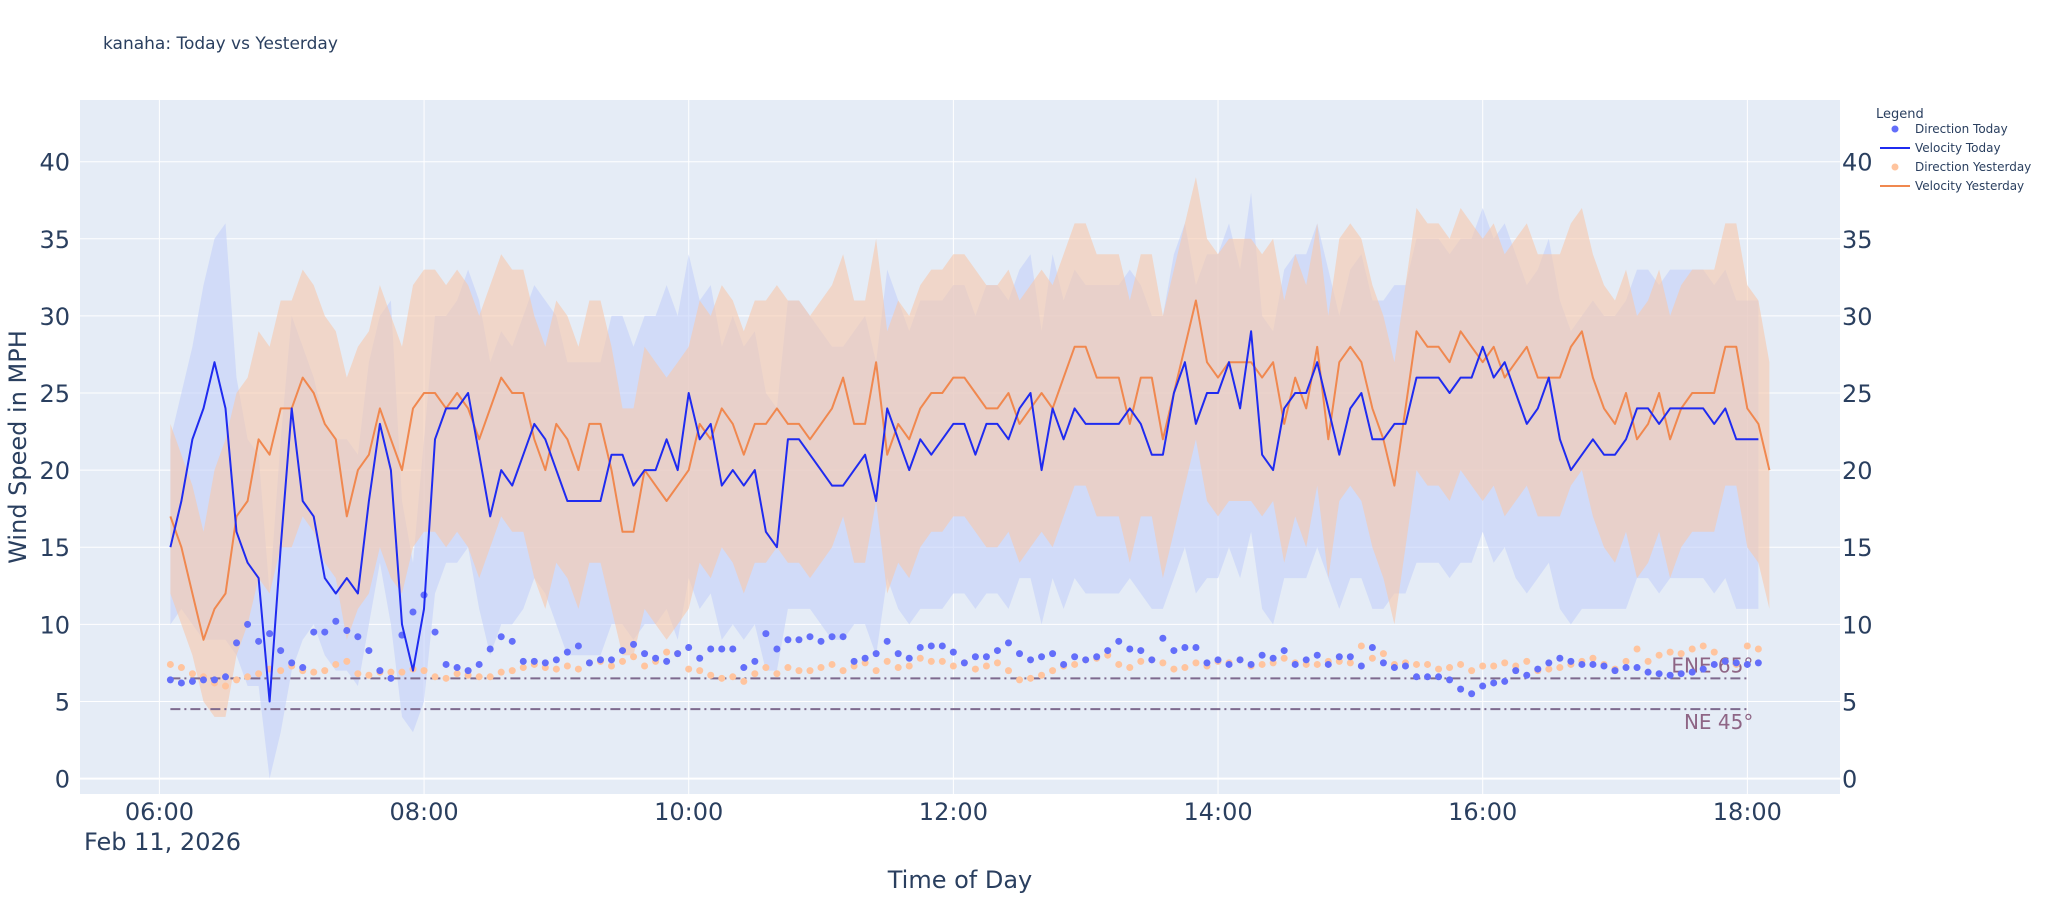  What do you see at coordinates (62, 780) in the screenshot?
I see `y-tick-label: 0` at bounding box center [62, 780].